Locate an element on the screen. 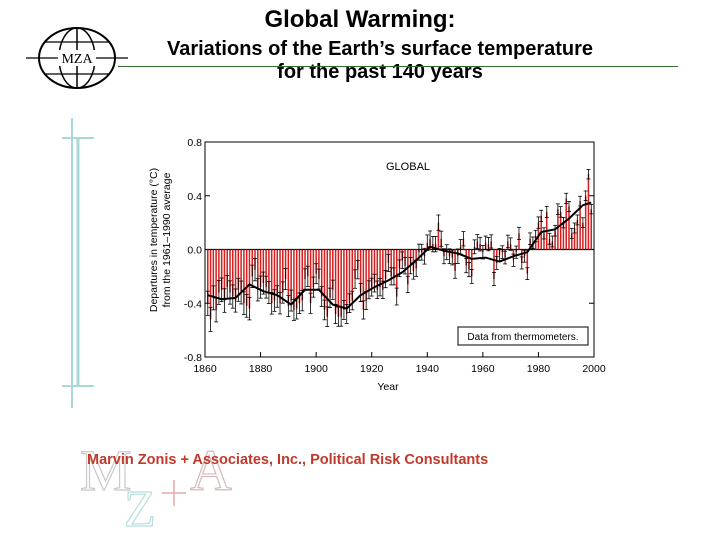  watermark-letter-a: A is located at coordinates (211, 470).